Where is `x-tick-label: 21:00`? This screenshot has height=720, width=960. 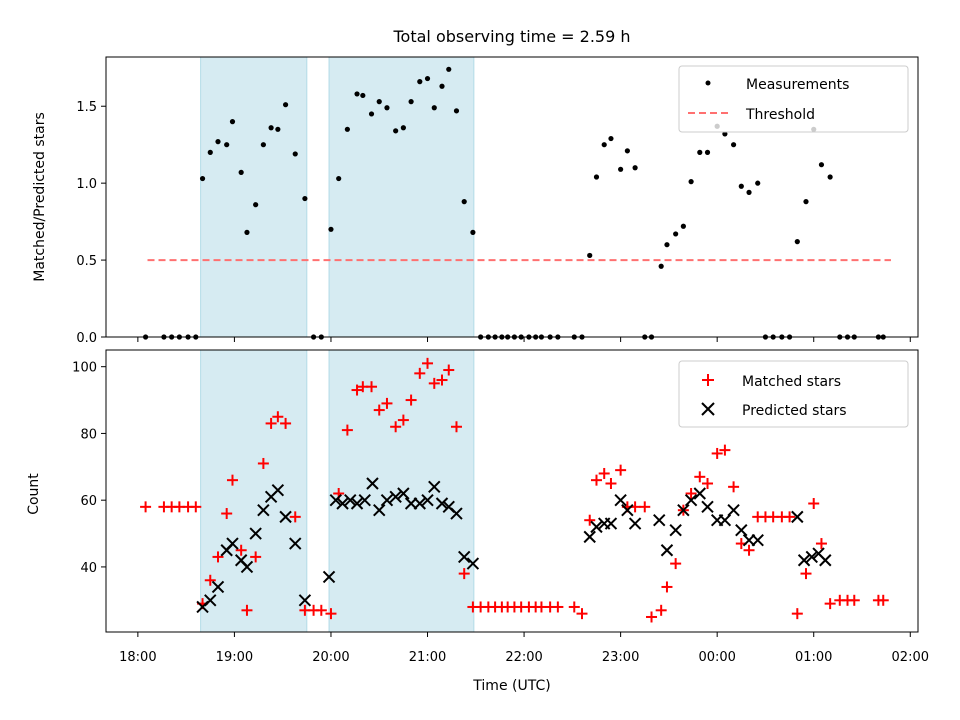
x-tick-label: 21:00 is located at coordinates (427, 657).